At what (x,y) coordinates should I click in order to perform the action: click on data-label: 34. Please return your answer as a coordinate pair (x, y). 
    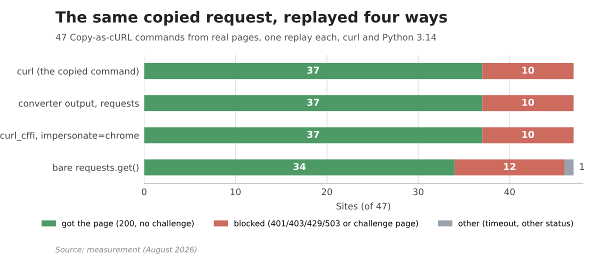
    Looking at the image, I should click on (300, 166).